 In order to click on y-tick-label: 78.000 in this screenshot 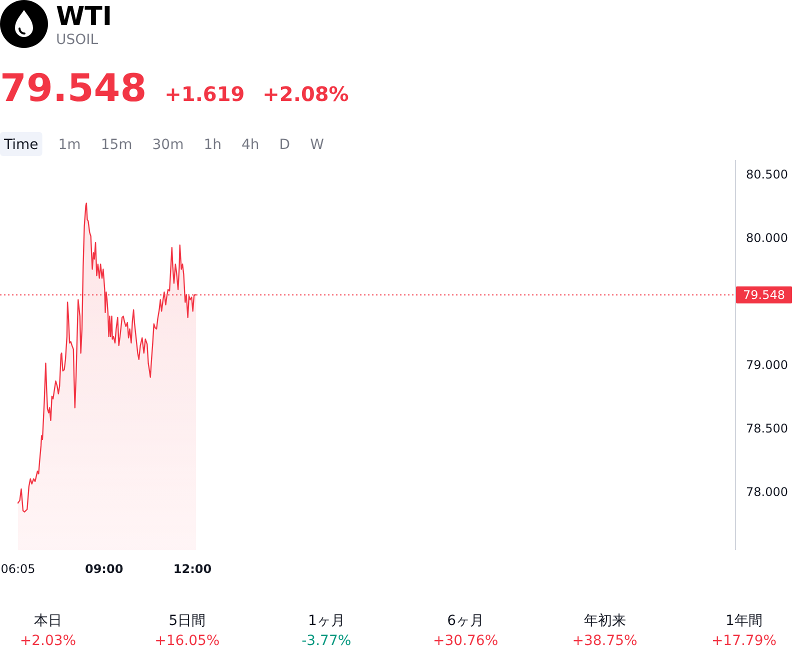, I will do `click(767, 491)`.